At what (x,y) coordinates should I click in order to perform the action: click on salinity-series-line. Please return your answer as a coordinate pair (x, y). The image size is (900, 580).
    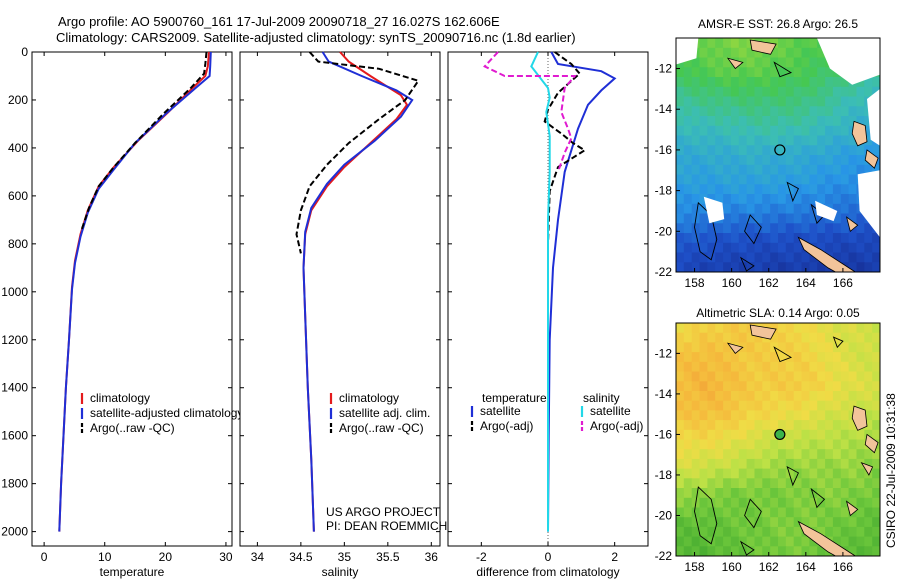
    Looking at the image, I should click on (358, 291).